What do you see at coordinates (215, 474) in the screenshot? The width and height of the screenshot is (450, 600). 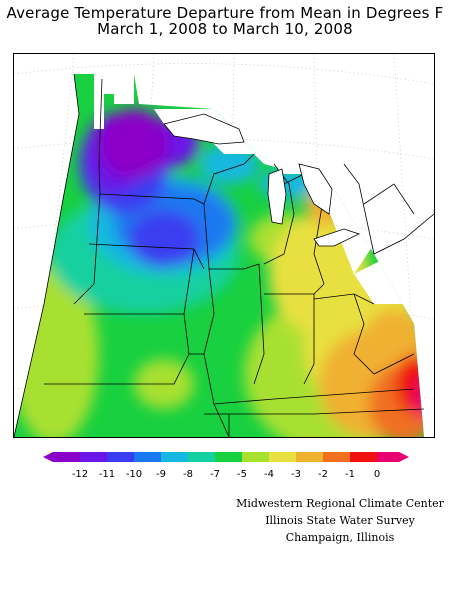 I see `legend-tick-label: -7` at bounding box center [215, 474].